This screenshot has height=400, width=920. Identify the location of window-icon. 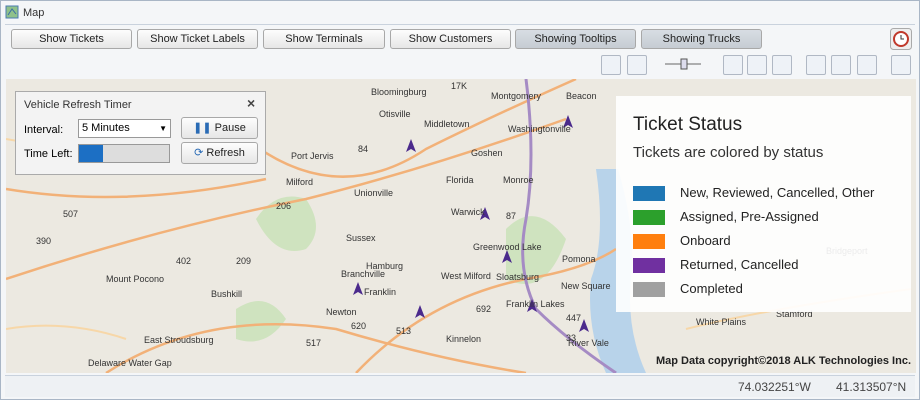
(12, 12).